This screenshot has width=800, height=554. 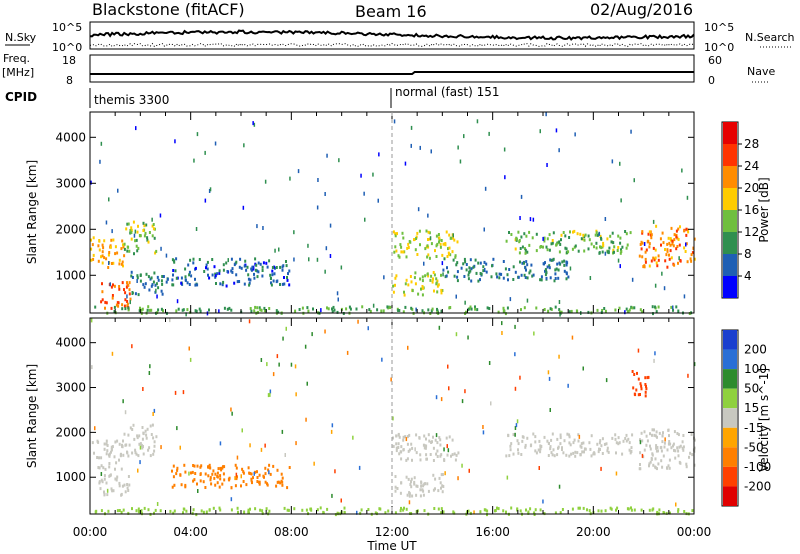 What do you see at coordinates (291, 532) in the screenshot?
I see `x-tick-label: 08:00` at bounding box center [291, 532].